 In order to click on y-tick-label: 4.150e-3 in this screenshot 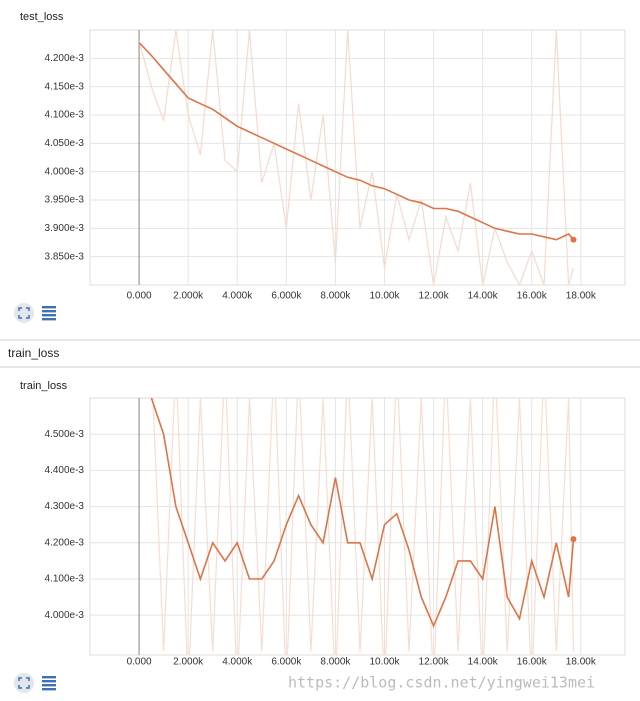, I will do `click(65, 86)`.